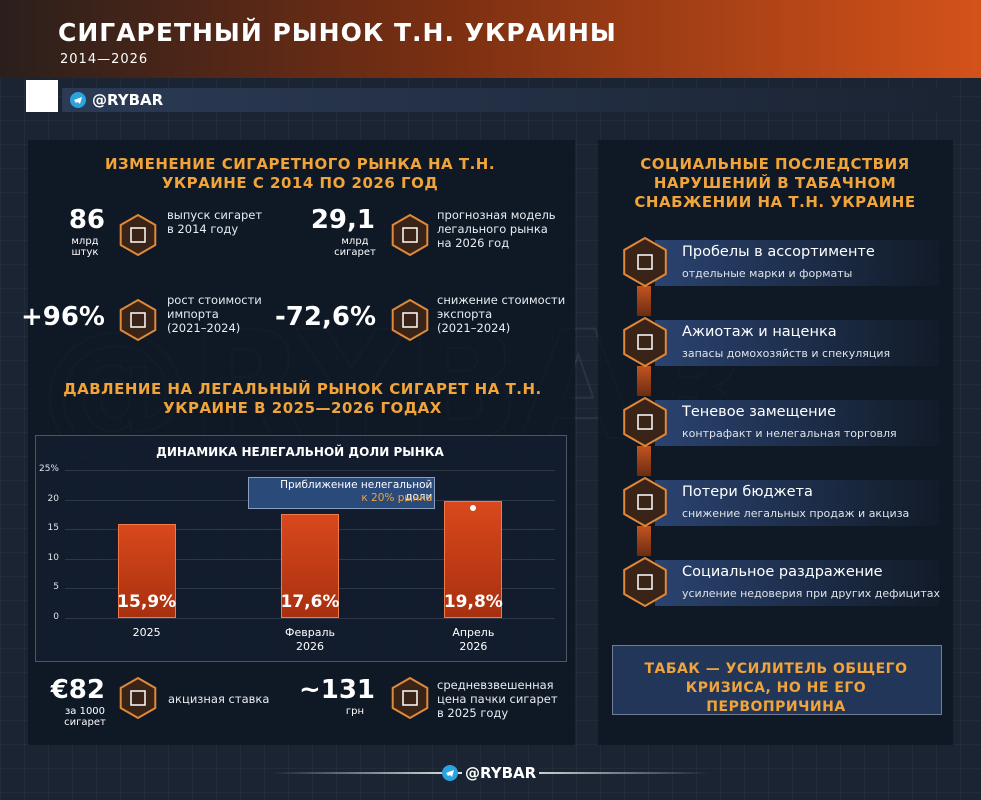  I want to click on value-label: 19,8%, so click(473, 602).